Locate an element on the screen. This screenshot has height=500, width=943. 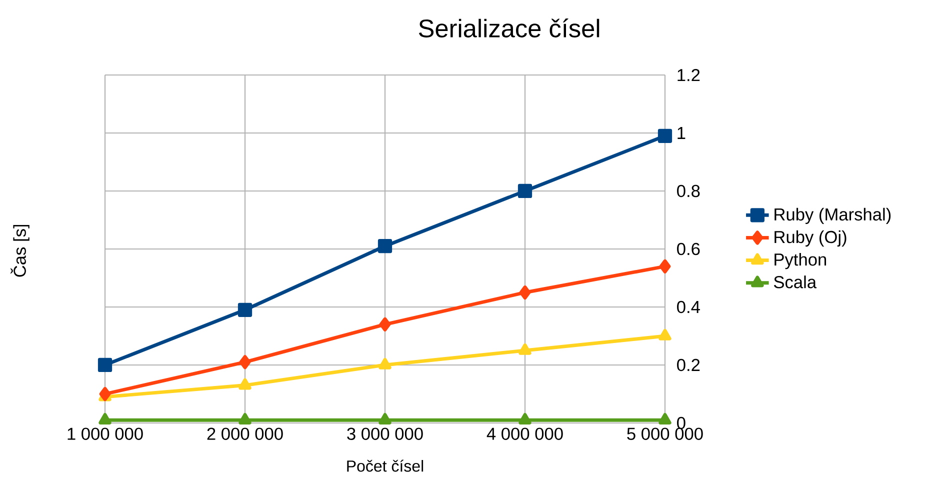
legend-label: Python is located at coordinates (800, 261).